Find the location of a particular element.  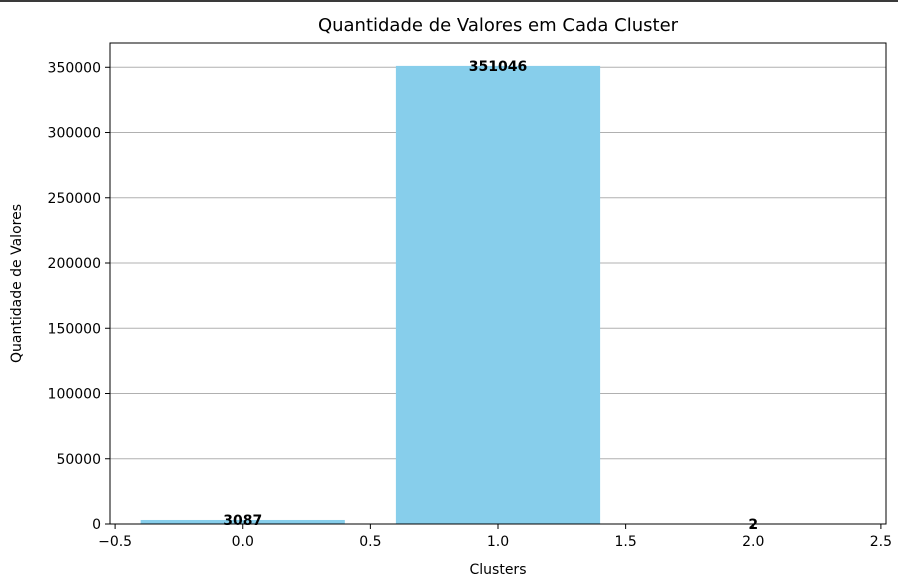

x-tick-label: 0.5 is located at coordinates (370, 542).